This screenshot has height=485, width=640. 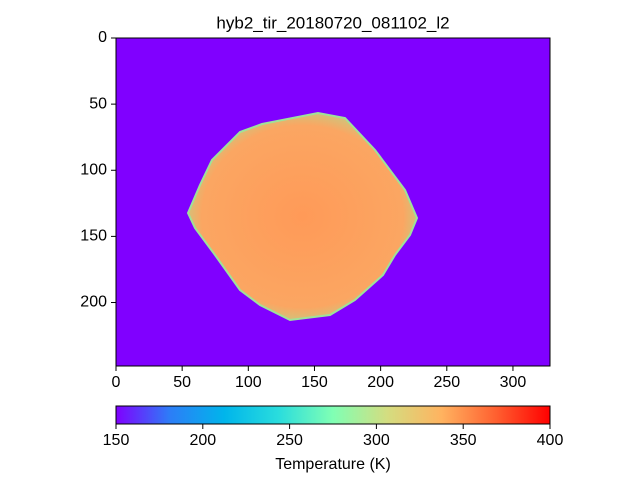 What do you see at coordinates (116, 440) in the screenshot?
I see `colorbar-tick-label: 150` at bounding box center [116, 440].